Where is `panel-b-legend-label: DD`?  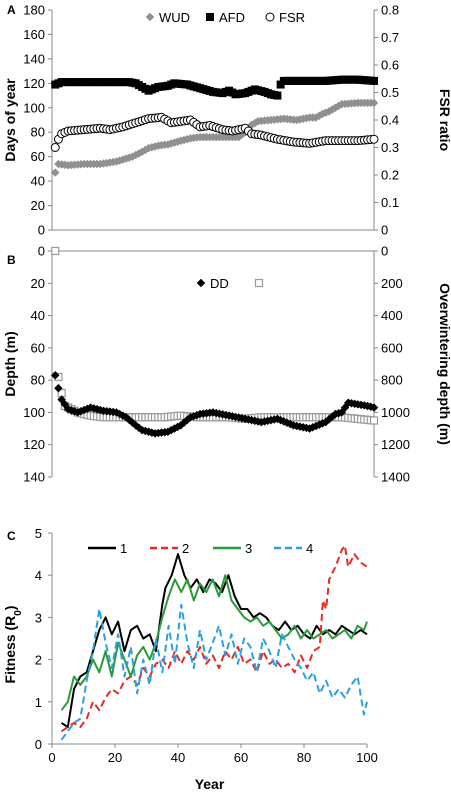 panel-b-legend-label: DD is located at coordinates (219, 283).